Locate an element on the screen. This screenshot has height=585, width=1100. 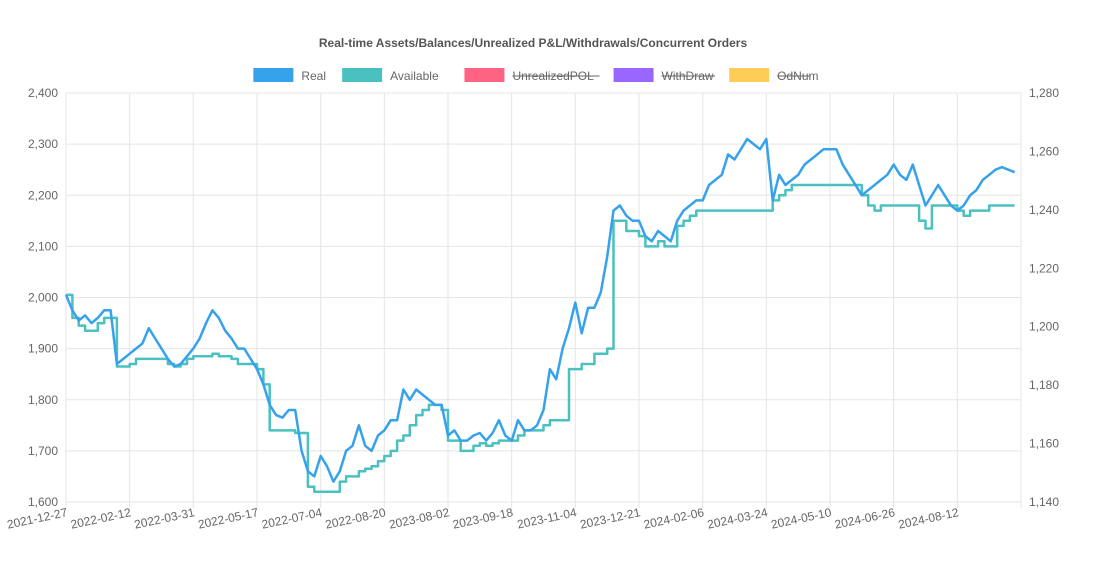
y-right-axis: 1,140 1,160 1,180 1,200 1,220 1,240 1,260 1,280 is located at coordinates (1044, 297).